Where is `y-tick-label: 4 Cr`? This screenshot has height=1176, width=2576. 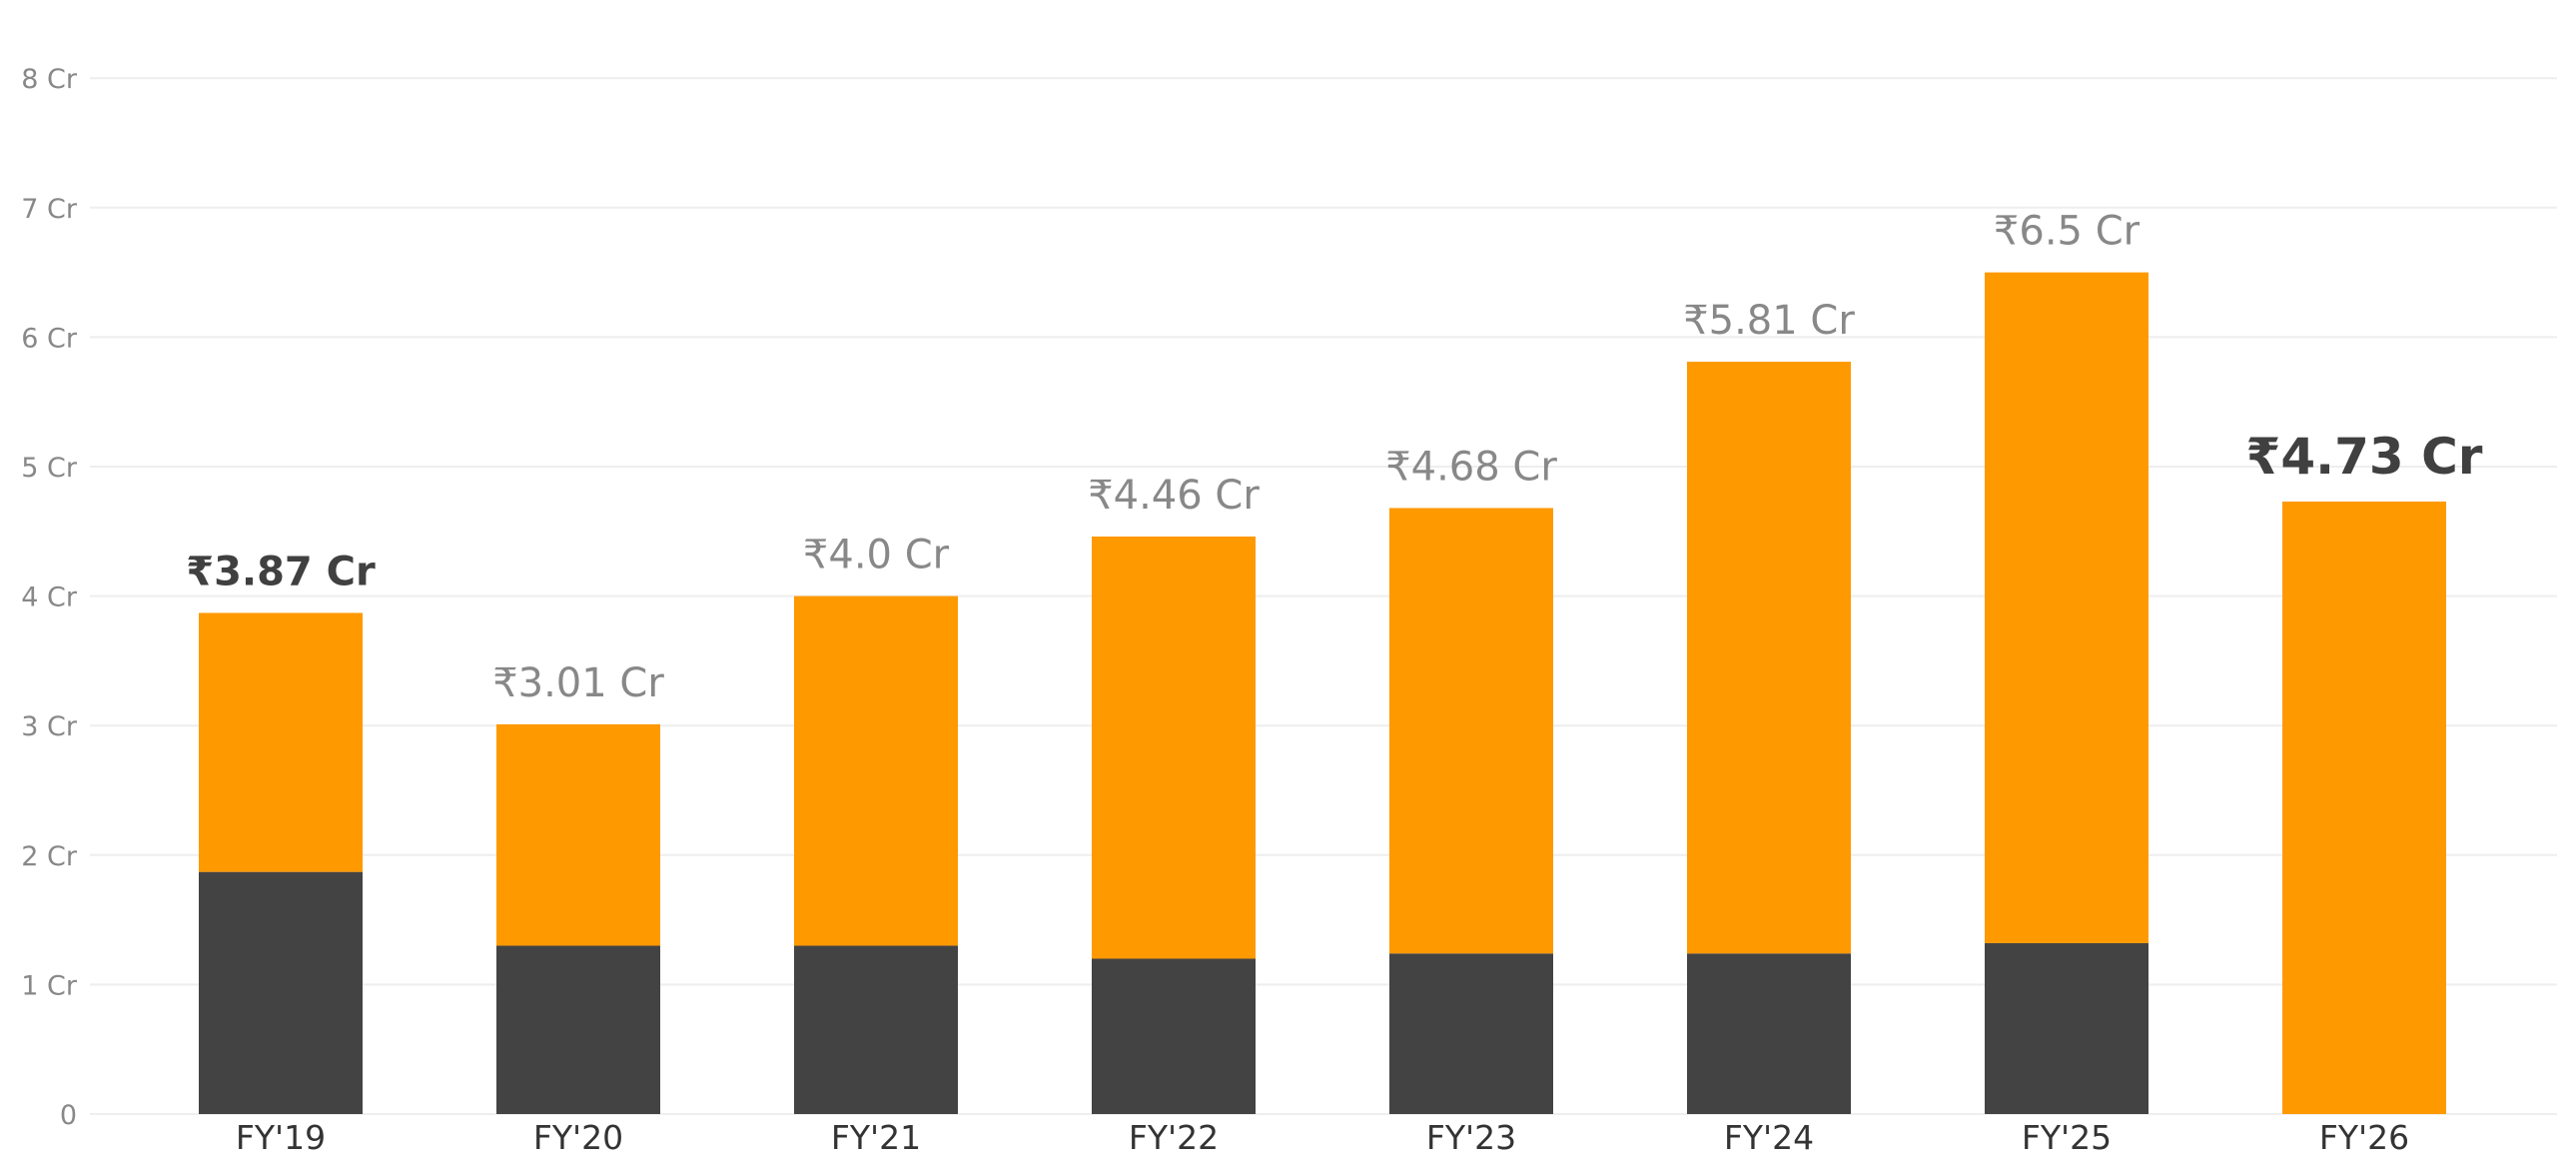
y-tick-label: 4 Cr is located at coordinates (50, 598).